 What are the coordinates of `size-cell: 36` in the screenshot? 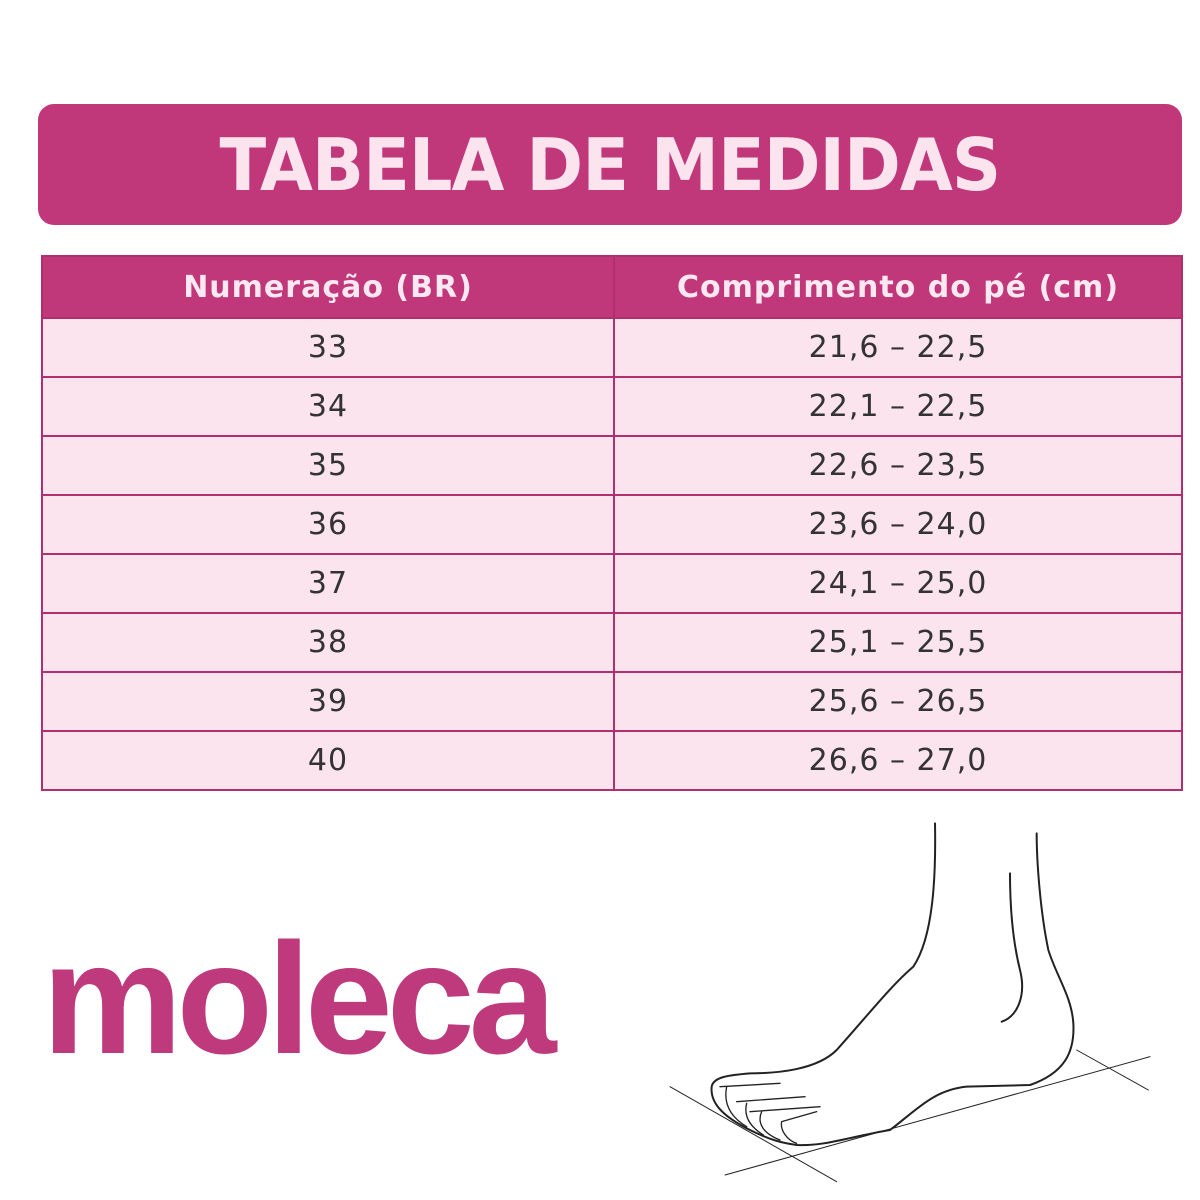 It's located at (328, 524).